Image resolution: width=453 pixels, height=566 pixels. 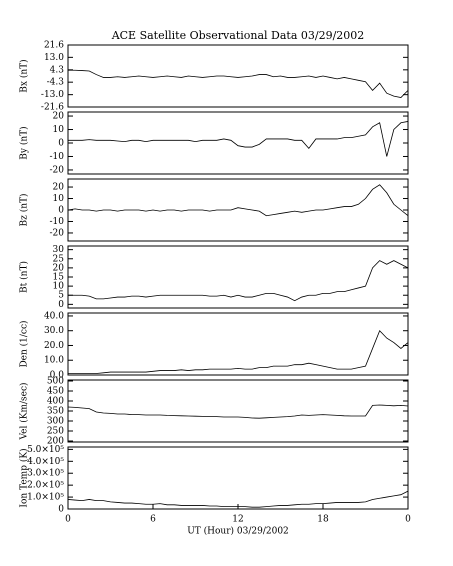 I want to click on y-tick-label: 20.0, so click(x=54, y=346).